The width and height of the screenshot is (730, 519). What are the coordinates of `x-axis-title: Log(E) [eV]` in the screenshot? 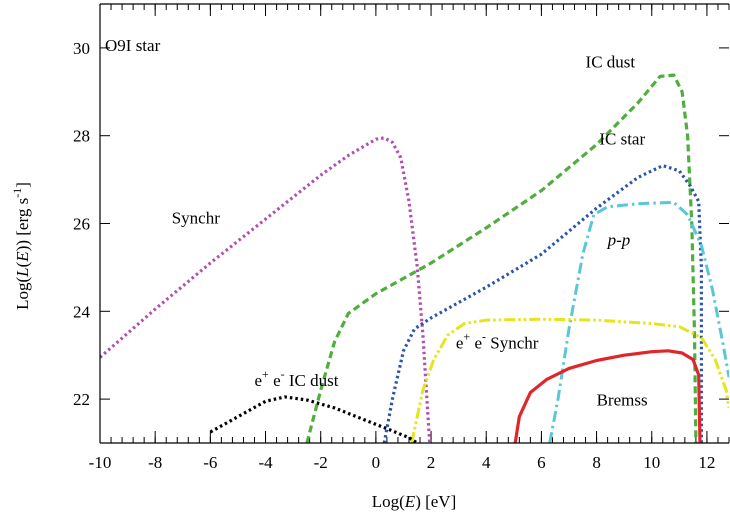 It's located at (414, 501).